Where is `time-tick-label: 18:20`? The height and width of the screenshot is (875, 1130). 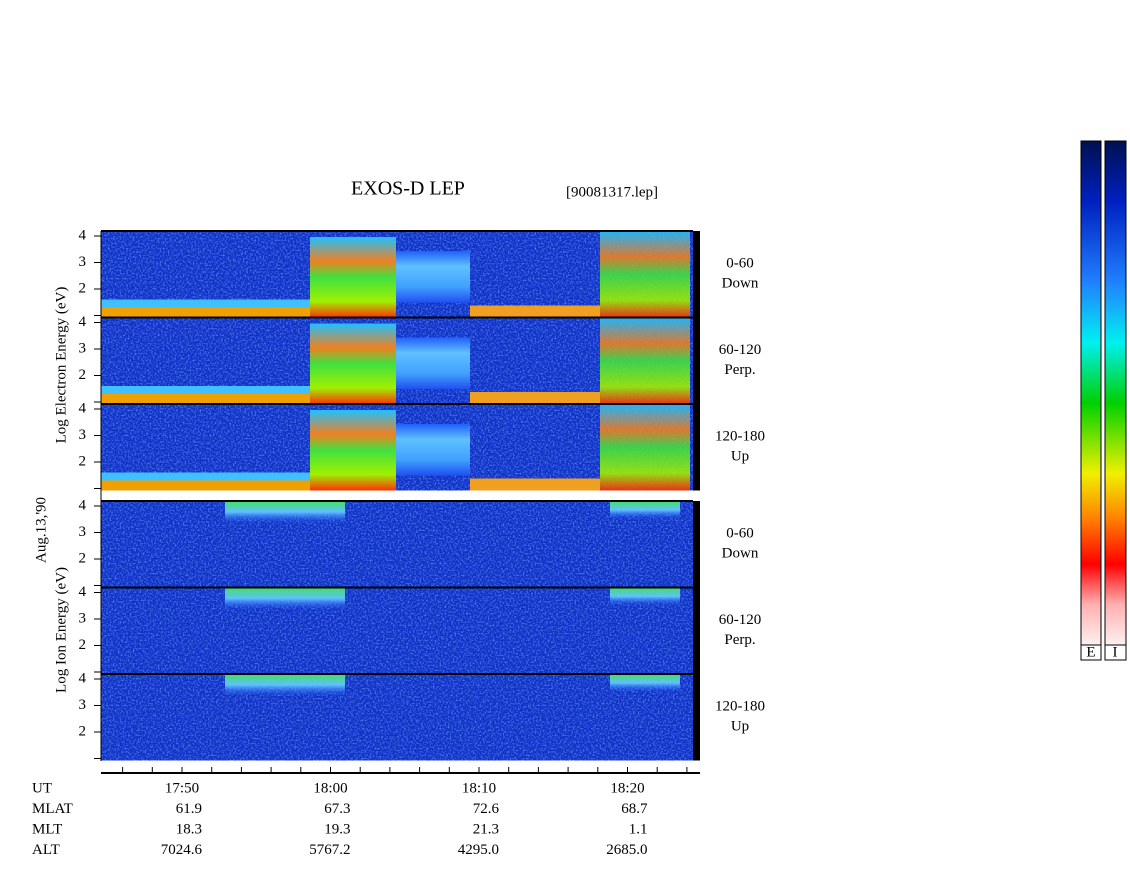 time-tick-label: 18:20 is located at coordinates (627, 788).